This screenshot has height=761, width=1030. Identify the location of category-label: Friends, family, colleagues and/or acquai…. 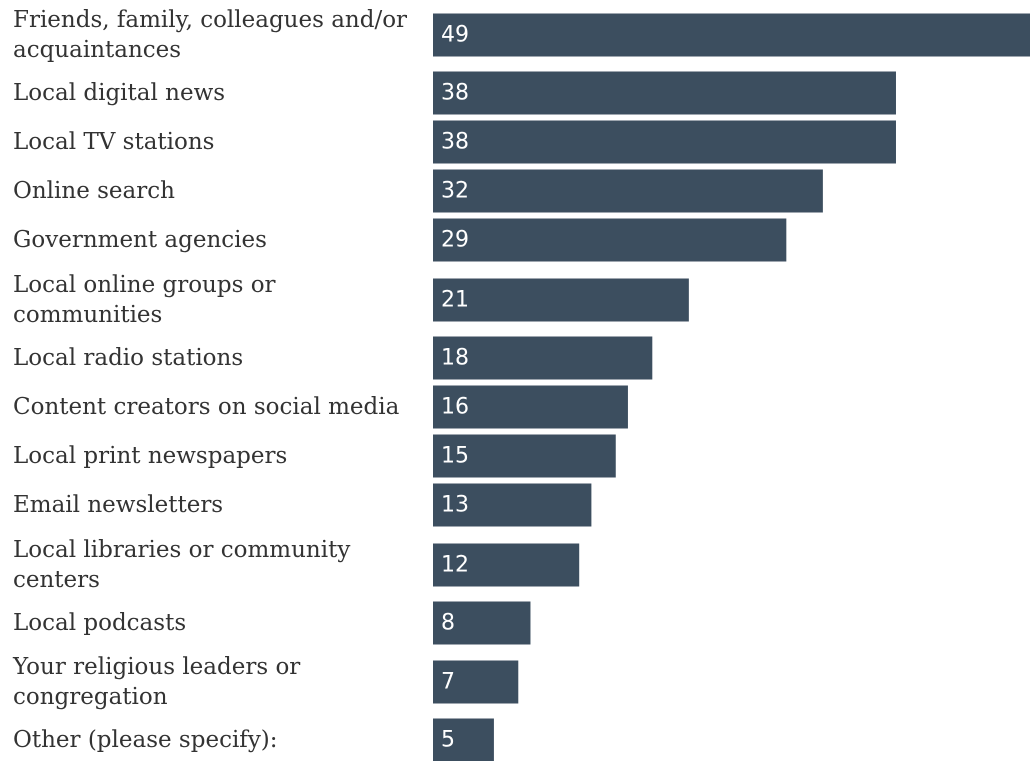
(210, 35).